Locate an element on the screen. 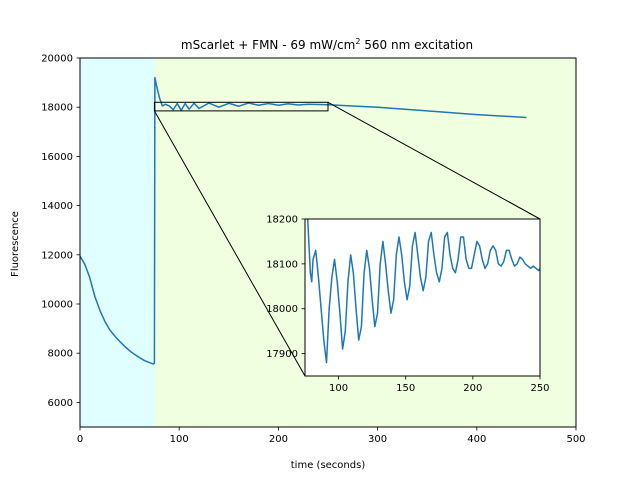  zoom-box is located at coordinates (241, 106).